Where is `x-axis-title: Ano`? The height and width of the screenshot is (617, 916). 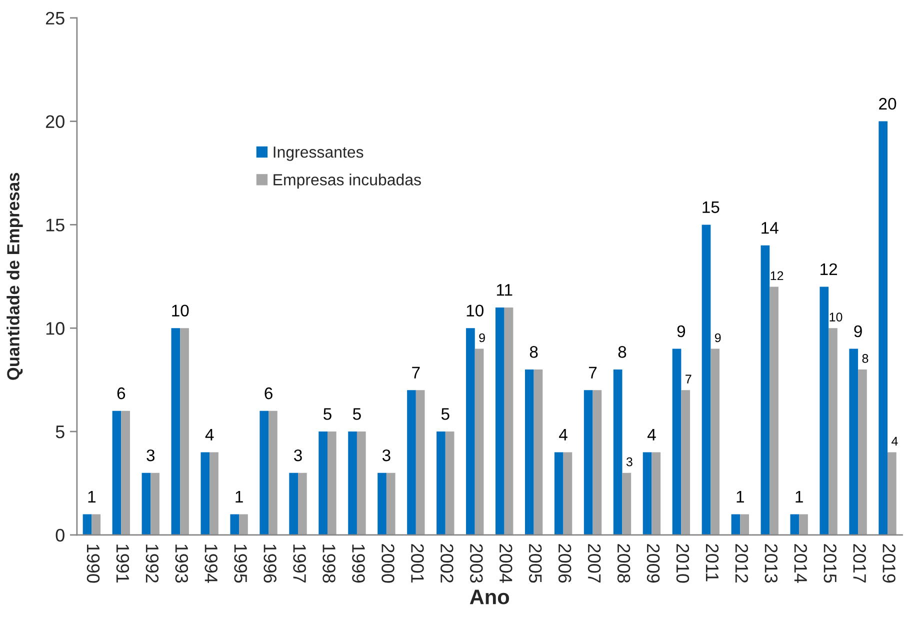
x-axis-title: Ano is located at coordinates (490, 597).